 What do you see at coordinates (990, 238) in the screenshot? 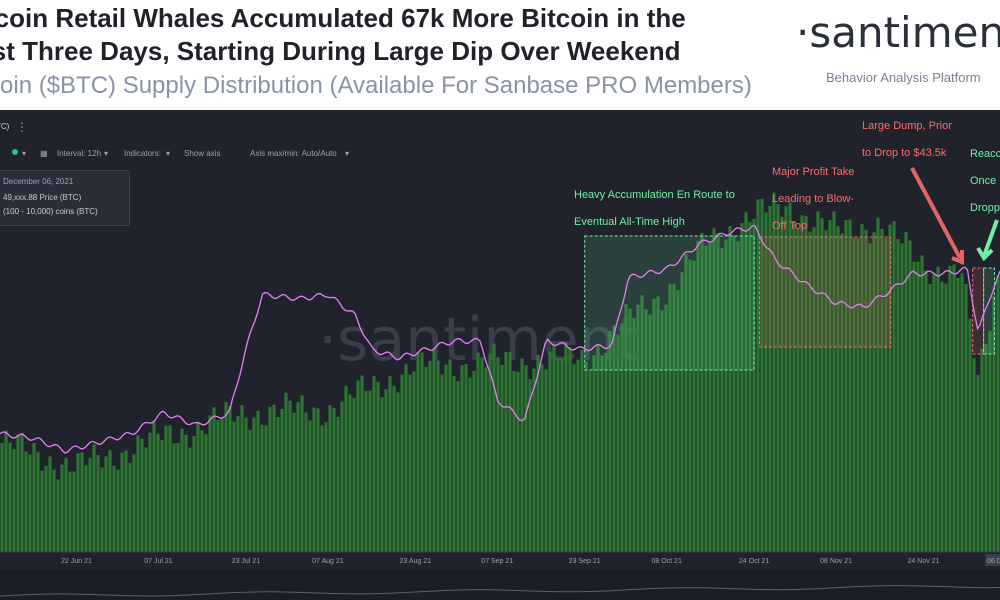
I see `green-arrow-icon` at bounding box center [990, 238].